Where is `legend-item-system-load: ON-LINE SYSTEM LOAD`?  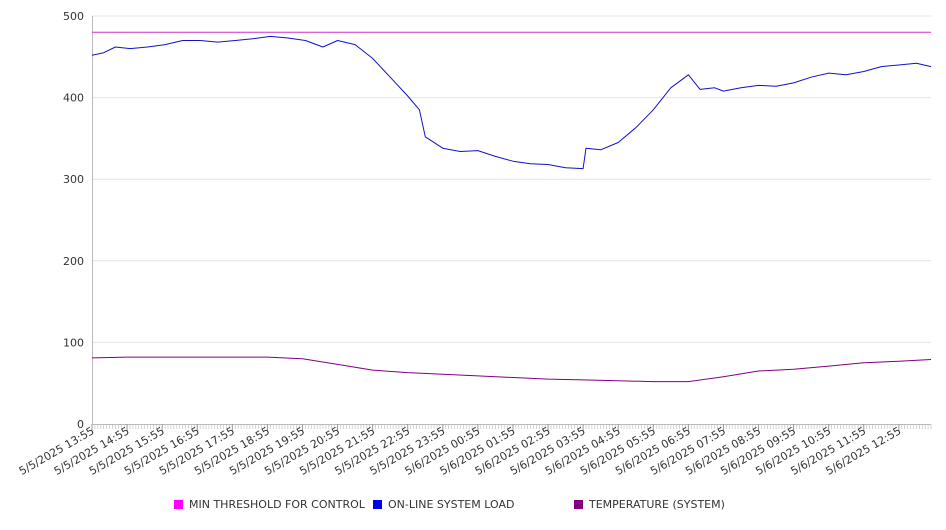 legend-item-system-load: ON-LINE SYSTEM LOAD is located at coordinates (443, 504).